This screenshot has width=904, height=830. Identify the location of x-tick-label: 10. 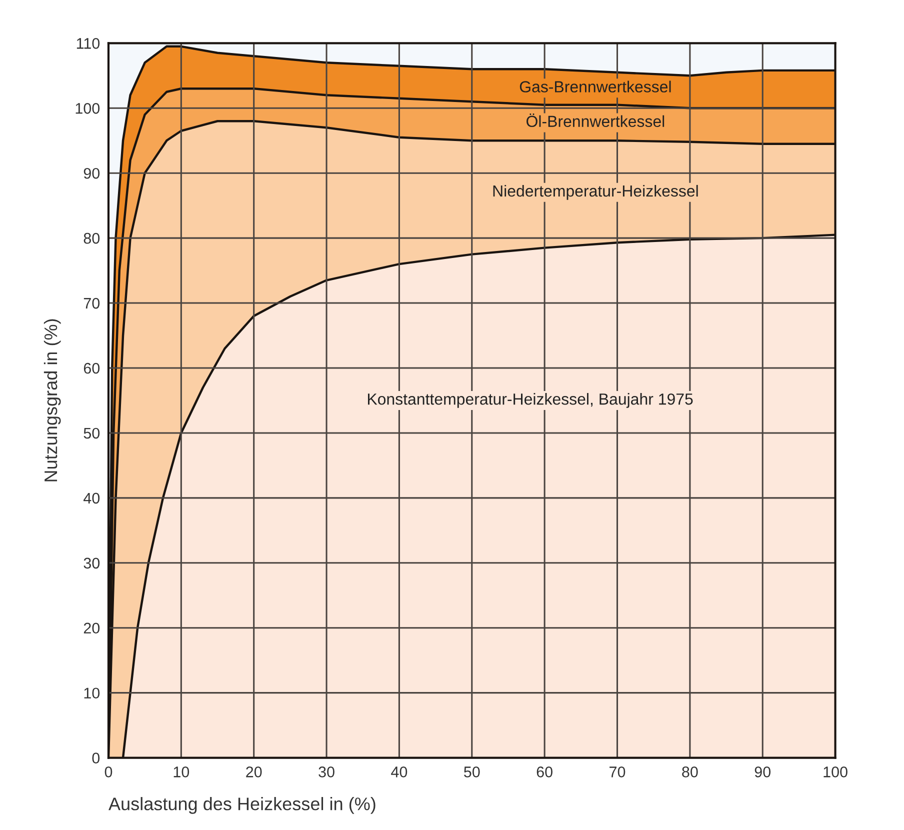
(182, 772).